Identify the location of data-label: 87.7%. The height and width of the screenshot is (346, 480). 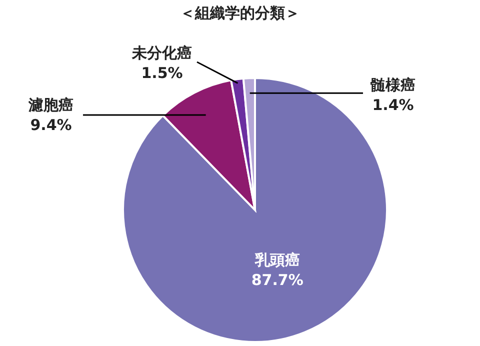
(277, 280).